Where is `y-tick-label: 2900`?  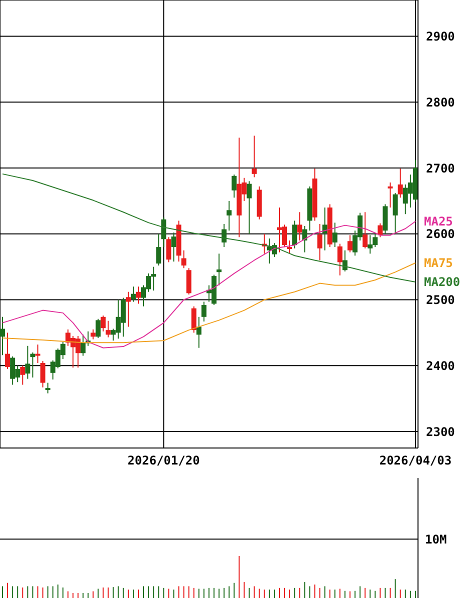
y-tick-label: 2900 is located at coordinates (440, 36).